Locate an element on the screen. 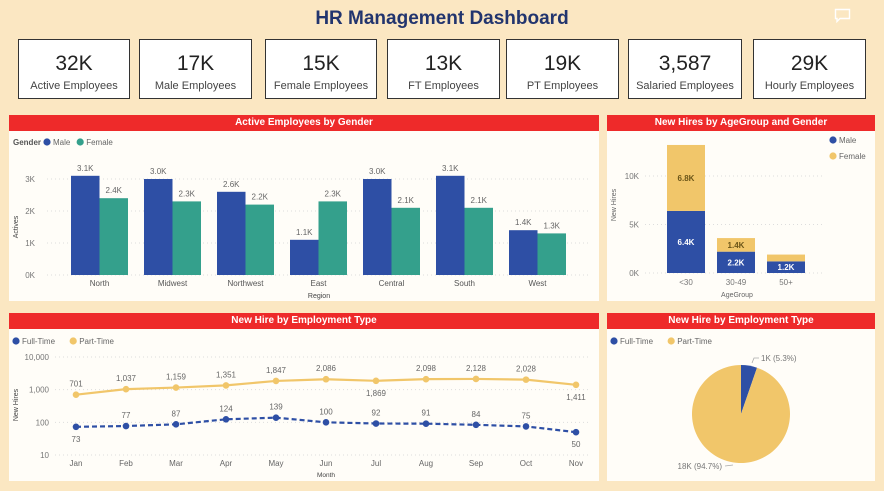  x-tick-label: Jun is located at coordinates (326, 463).